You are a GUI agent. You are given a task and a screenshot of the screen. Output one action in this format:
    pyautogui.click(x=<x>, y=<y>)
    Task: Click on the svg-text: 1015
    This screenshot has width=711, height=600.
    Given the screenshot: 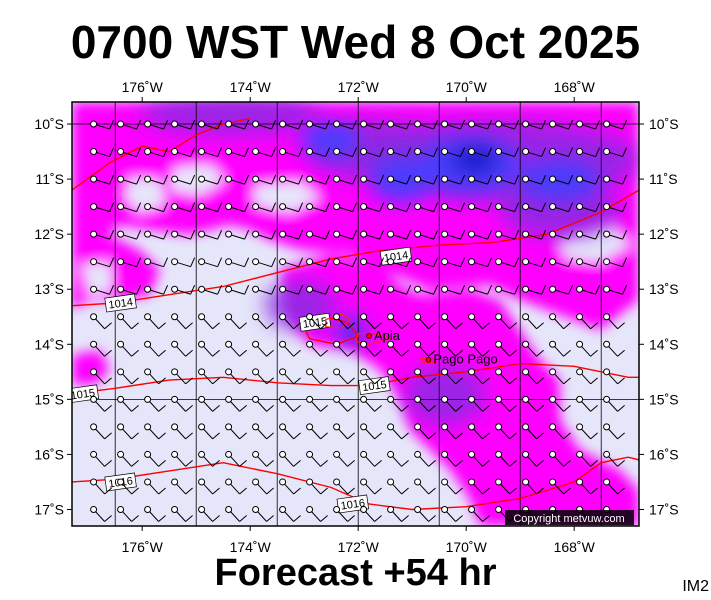 What is the action you would take?
    pyautogui.click(x=375, y=386)
    